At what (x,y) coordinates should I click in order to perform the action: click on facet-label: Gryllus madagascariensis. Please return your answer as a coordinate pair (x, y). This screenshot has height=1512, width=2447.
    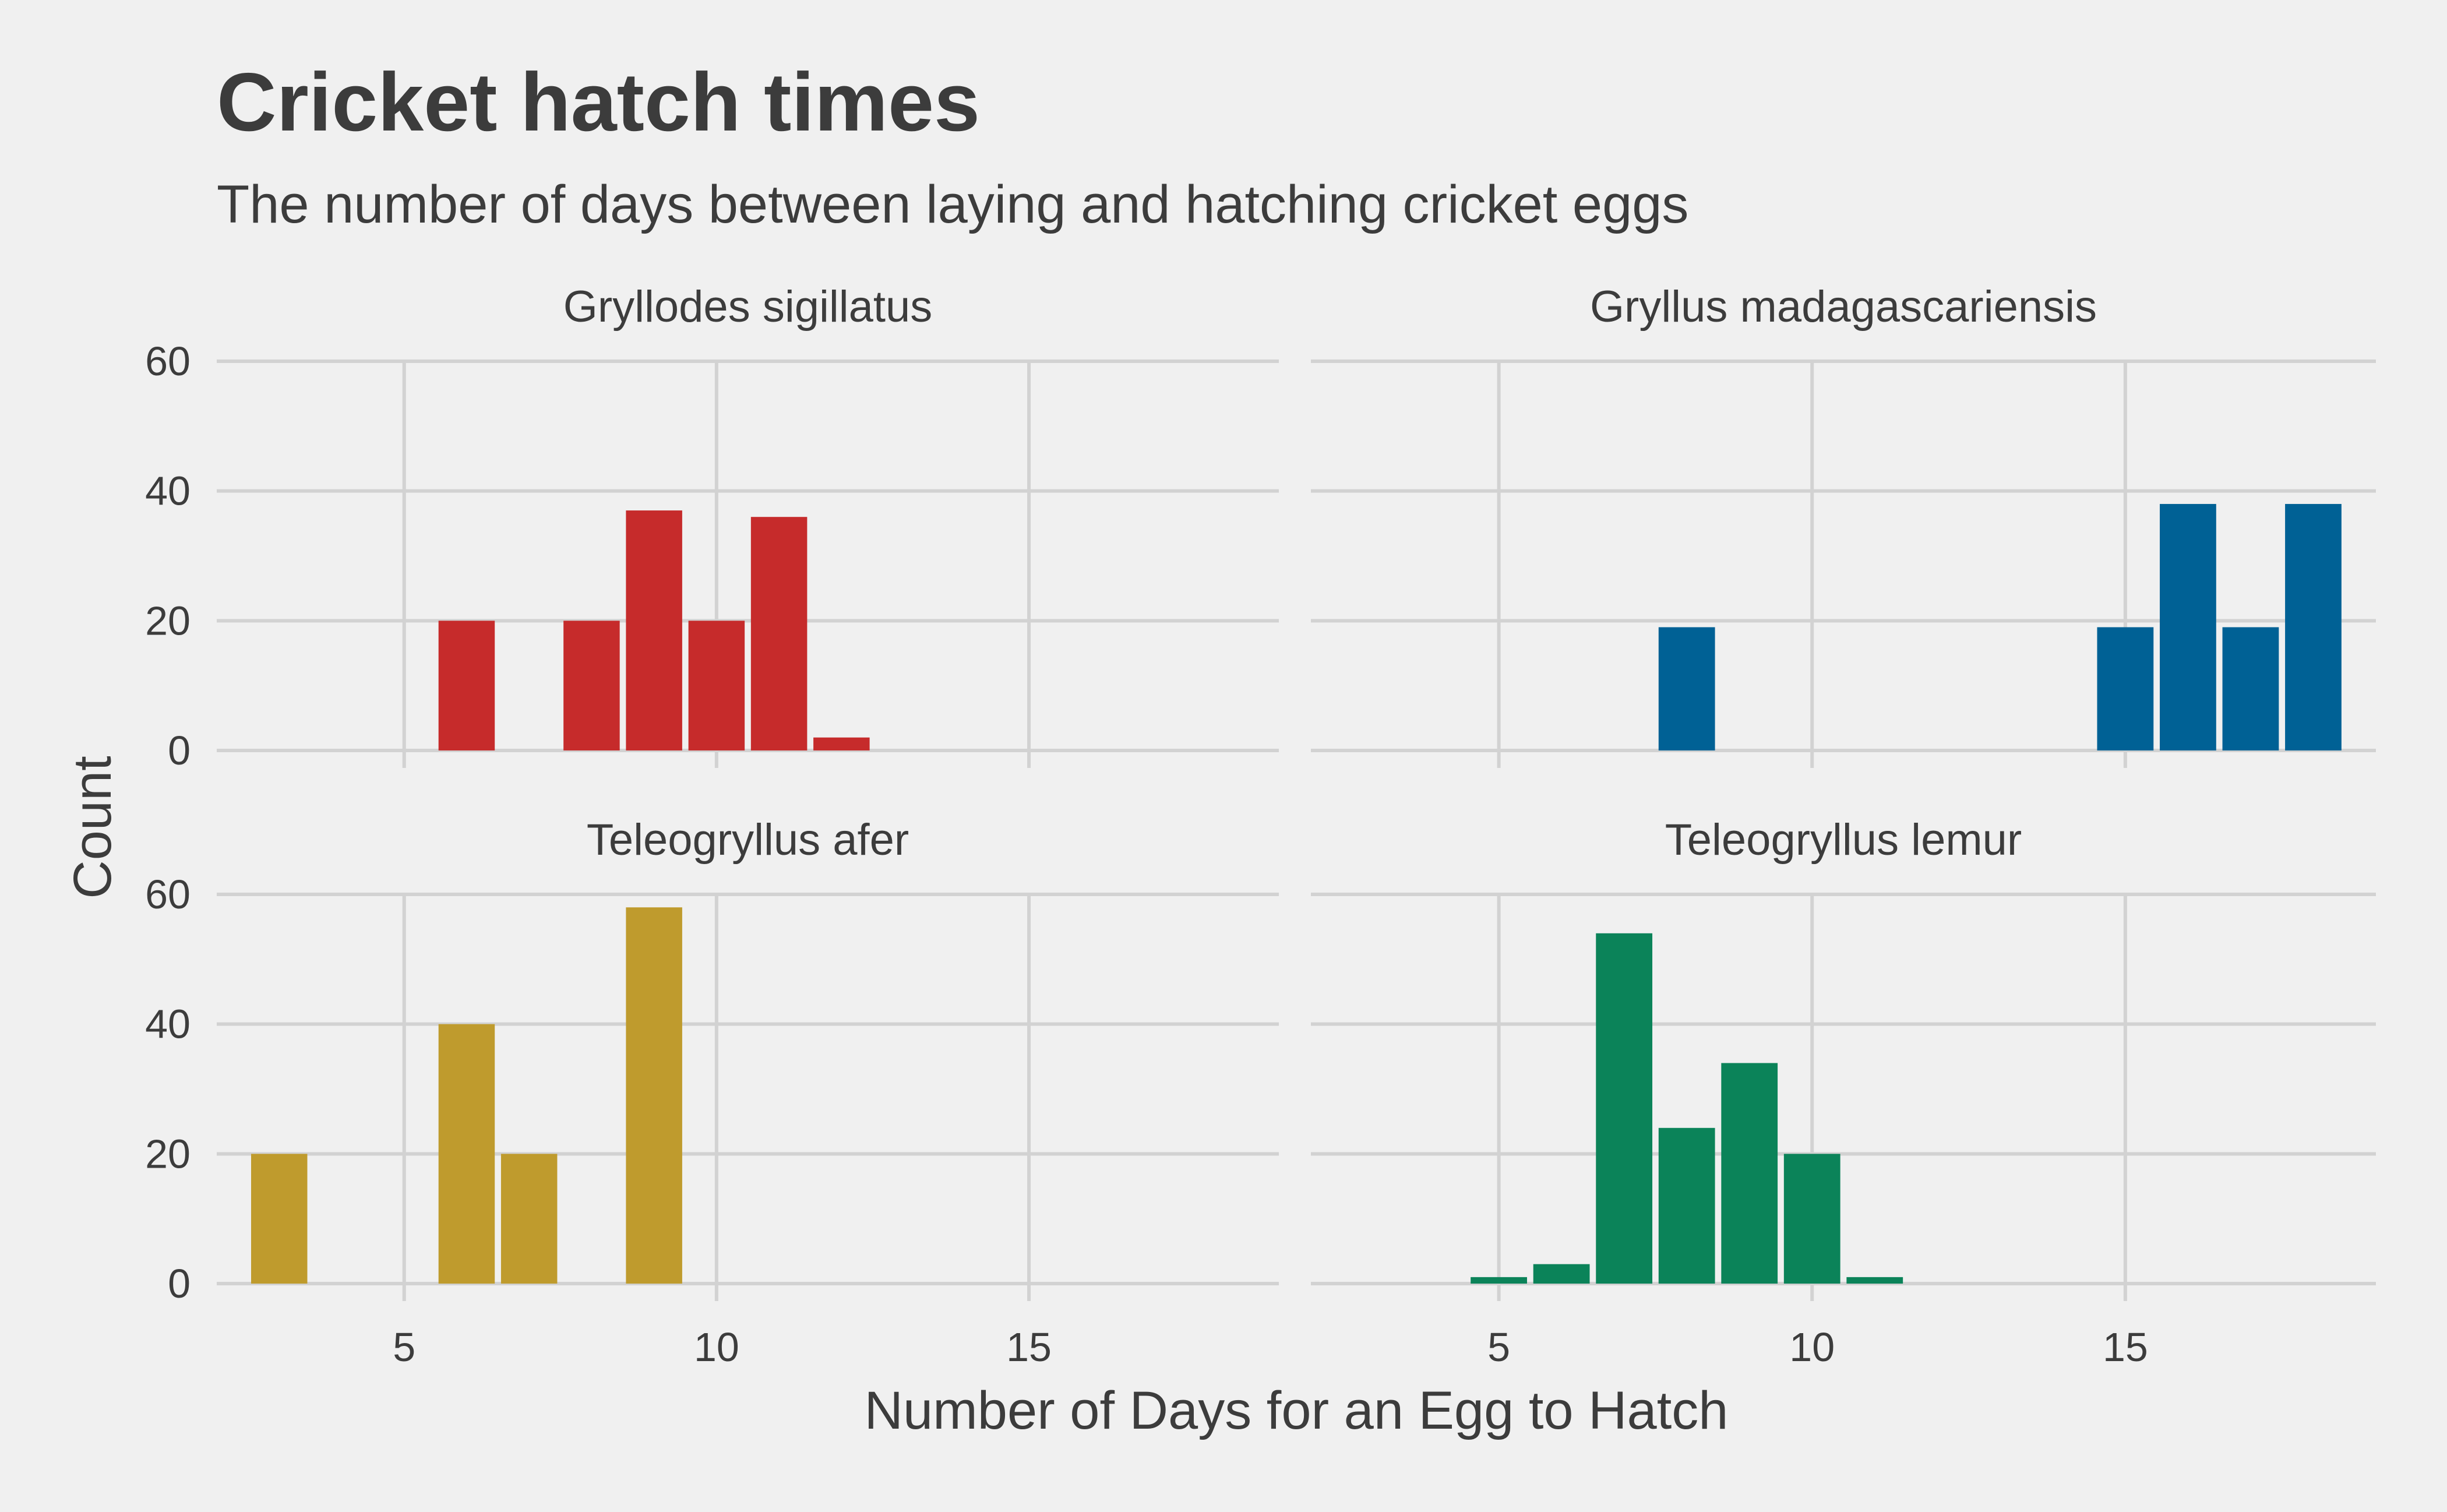
    Looking at the image, I should click on (1843, 307).